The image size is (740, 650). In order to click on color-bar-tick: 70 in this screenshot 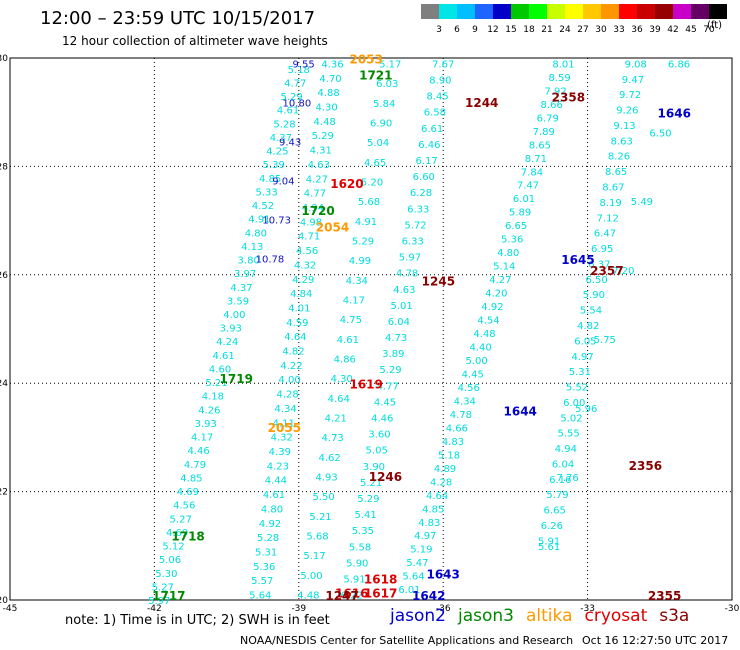, I will do `click(709, 30)`.